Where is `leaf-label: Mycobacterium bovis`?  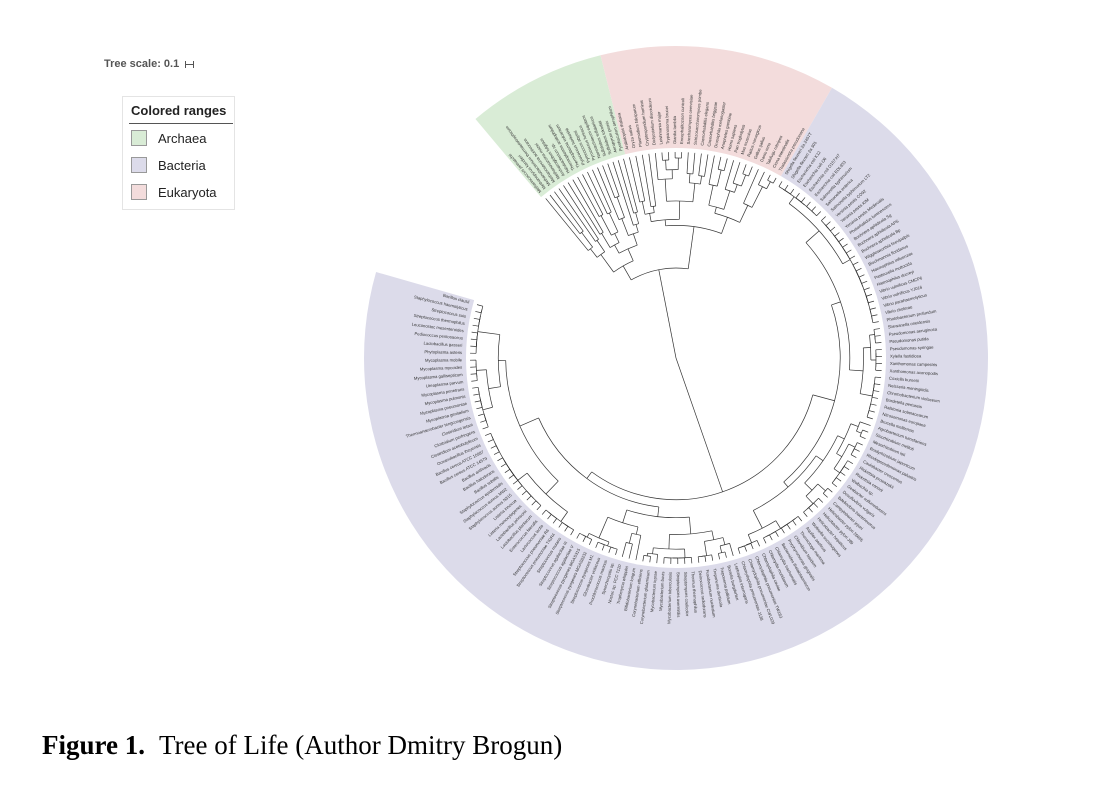 leaf-label: Mycobacterium bovis is located at coordinates (661, 591).